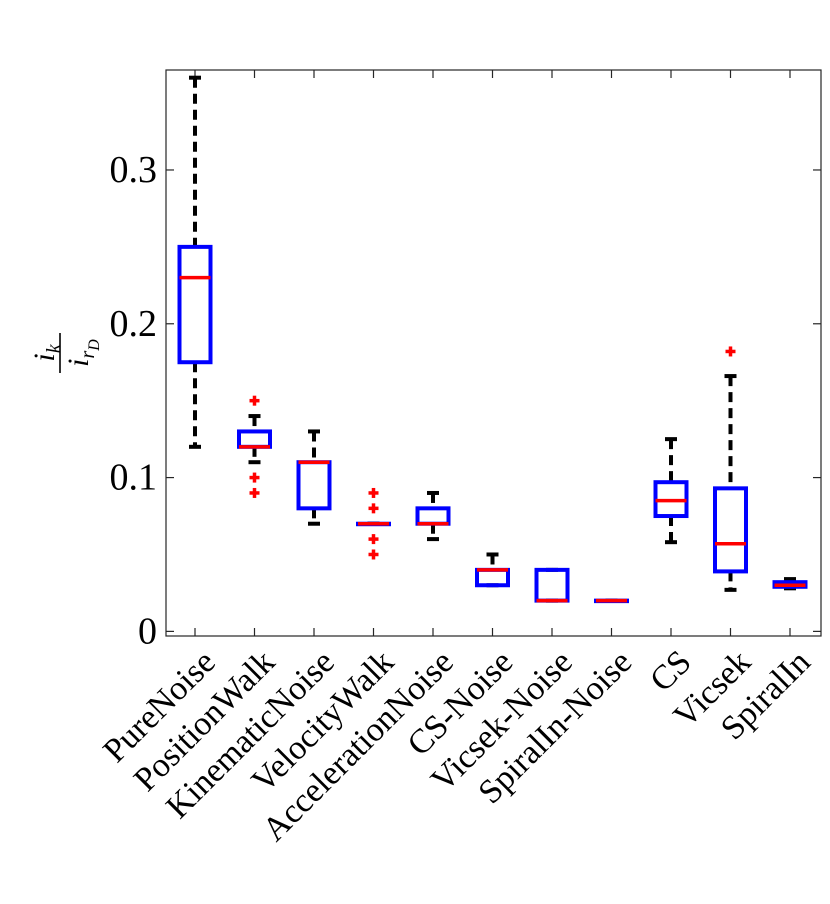 This screenshot has height=904, width=830. Describe the element at coordinates (134, 324) in the screenshot. I see `y-tick-label: 0.2` at that location.